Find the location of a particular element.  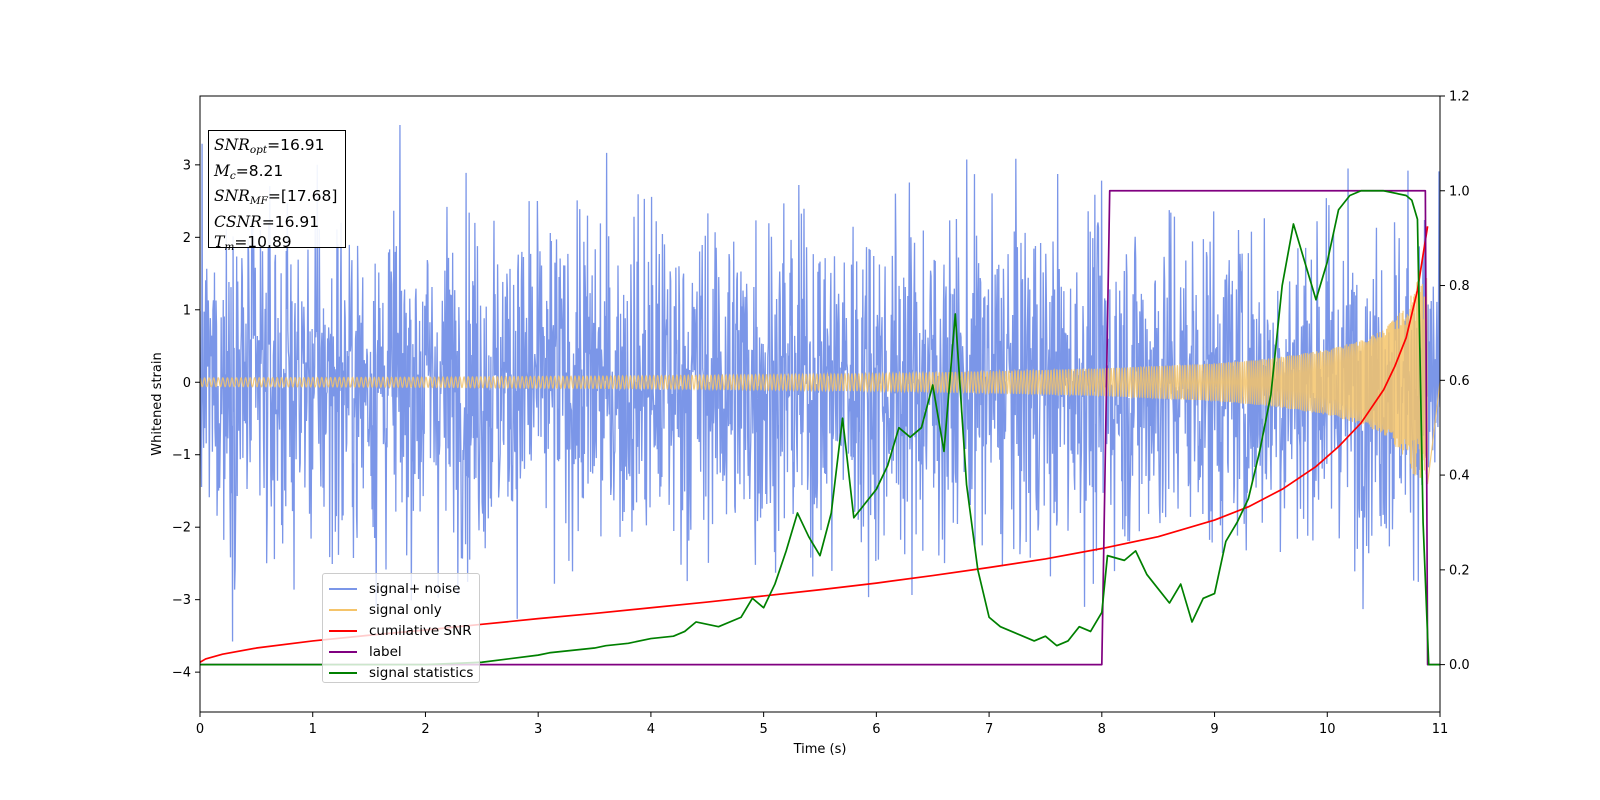

y-axis-label: Whitened strain is located at coordinates (157, 403).